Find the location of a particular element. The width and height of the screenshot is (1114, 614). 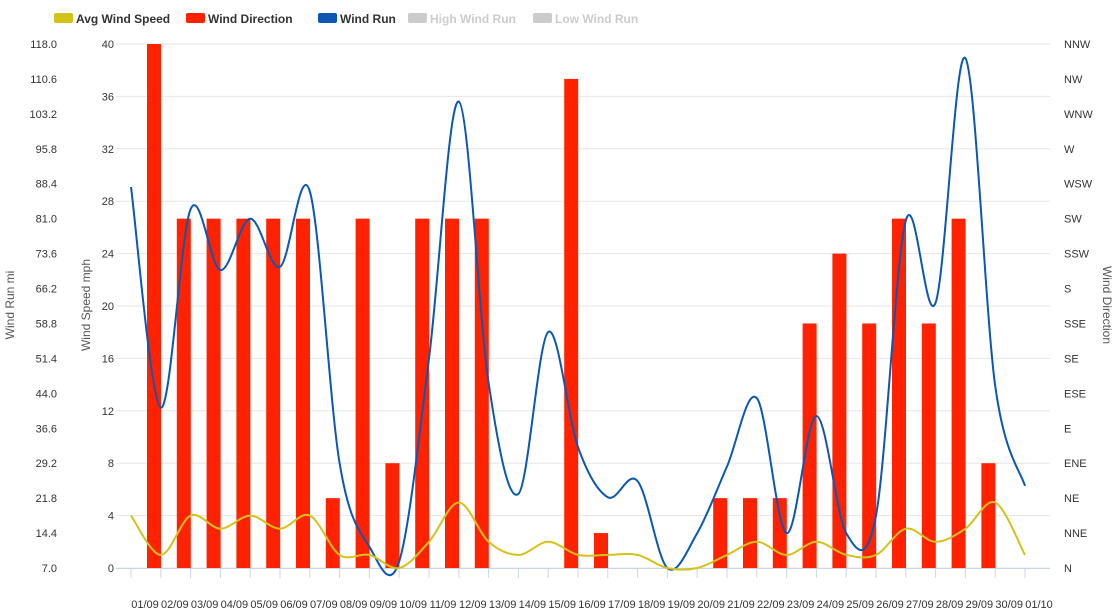

wind-run-tick-label: 103.2 is located at coordinates (43, 115).